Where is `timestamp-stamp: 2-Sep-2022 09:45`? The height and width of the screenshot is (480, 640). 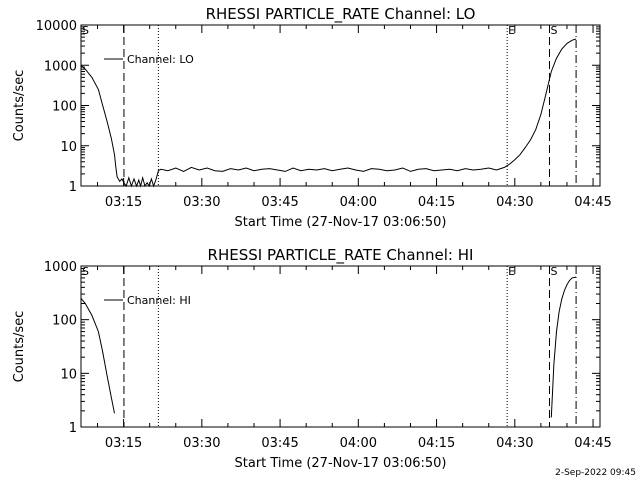
timestamp-stamp: 2-Sep-2022 09:45 is located at coordinates (595, 473).